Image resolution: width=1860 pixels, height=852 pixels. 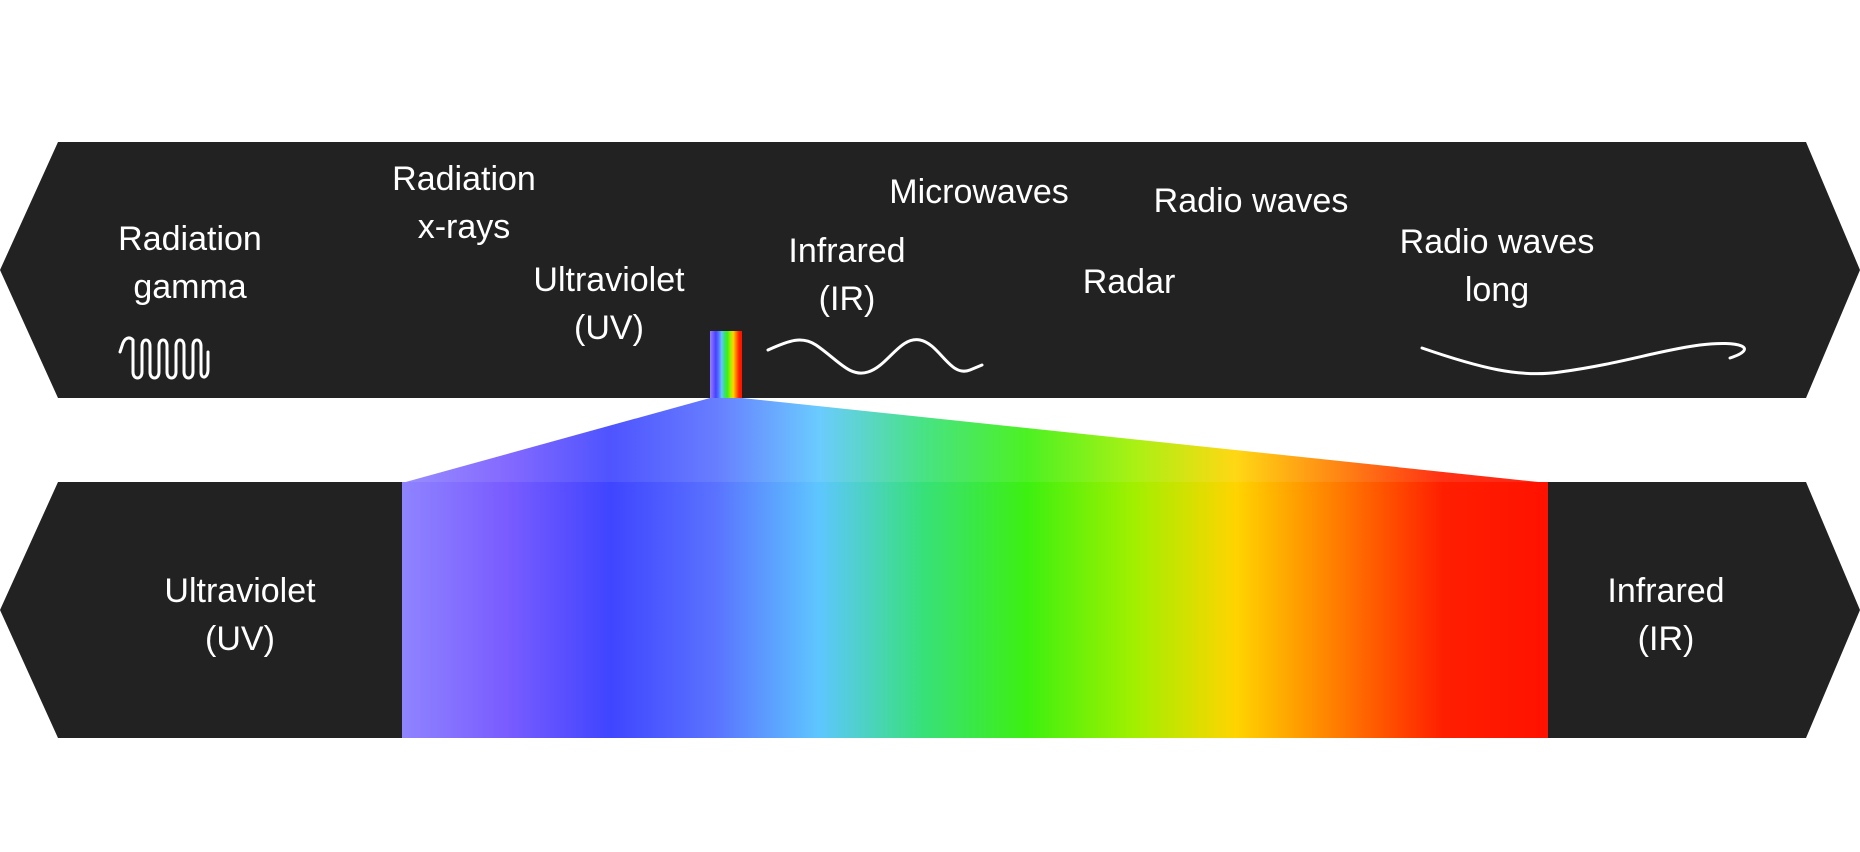 What do you see at coordinates (726, 364) in the screenshot?
I see `visible-light-strip` at bounding box center [726, 364].